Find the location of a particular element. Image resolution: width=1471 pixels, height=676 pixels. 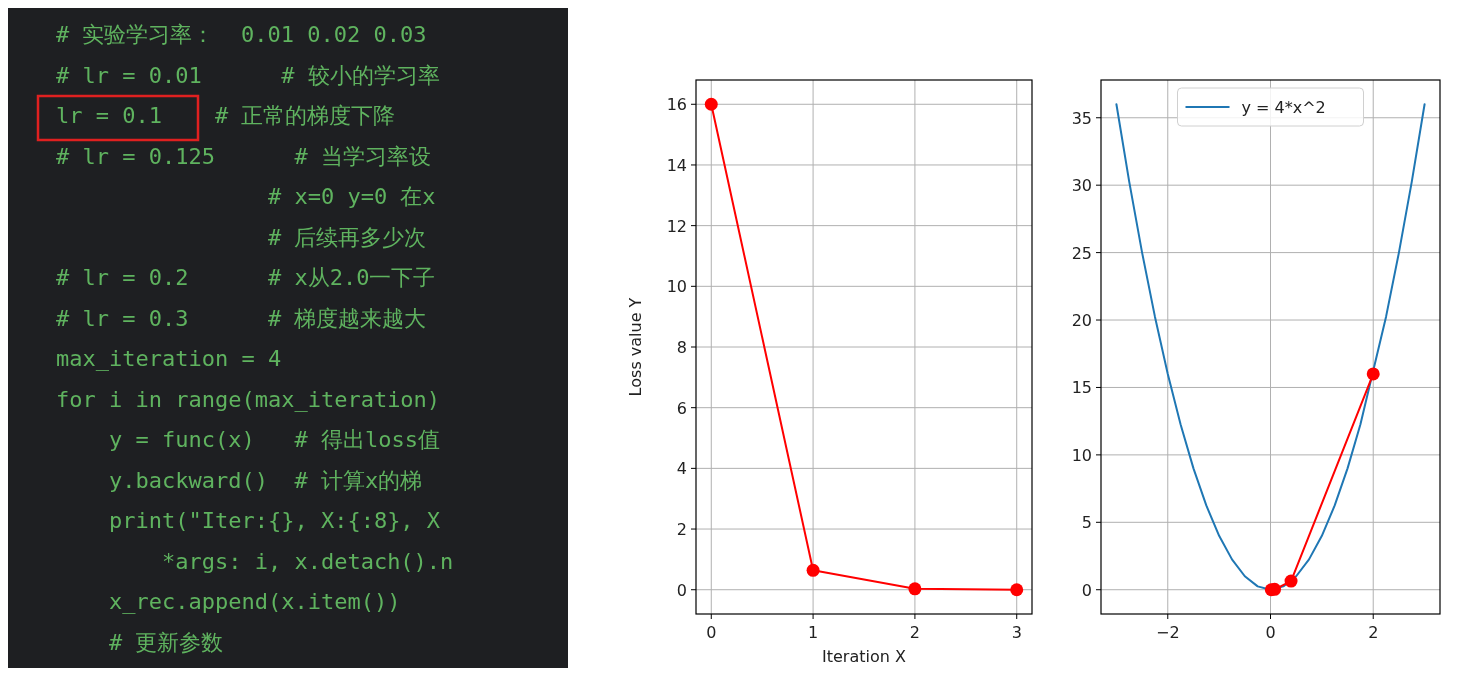

y-tick-label: 6 is located at coordinates (681, 408).